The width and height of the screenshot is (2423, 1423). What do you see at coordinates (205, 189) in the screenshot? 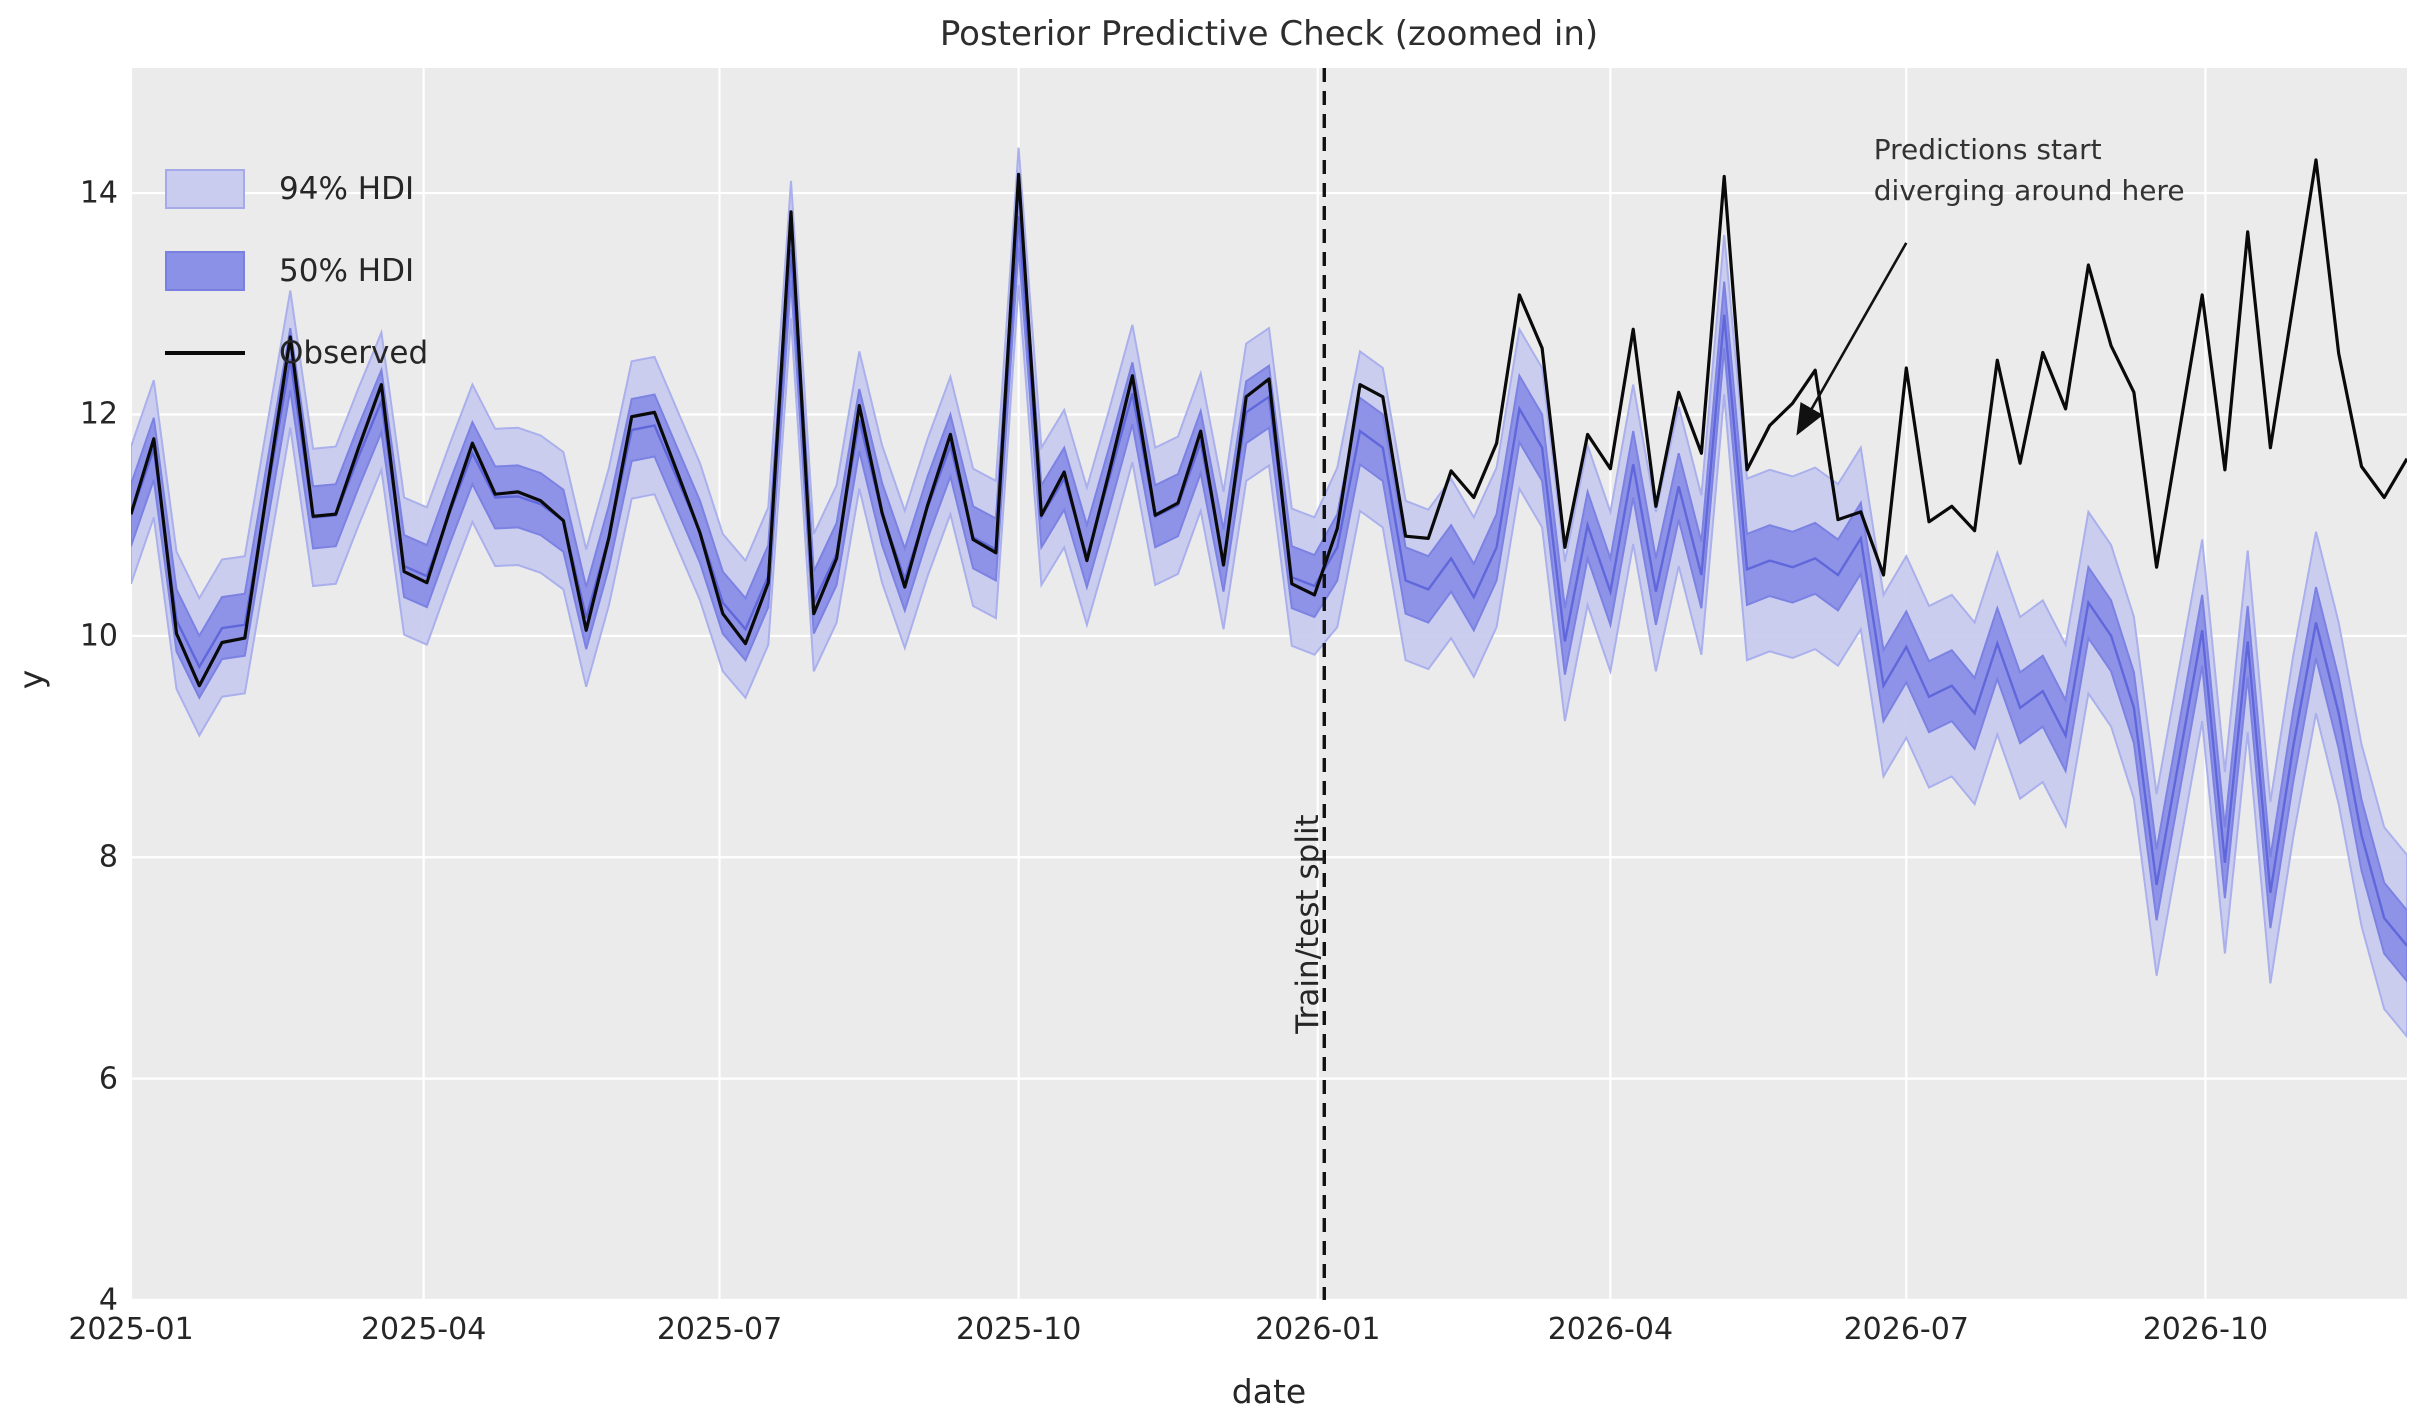
I see `hdi-94-swatch-icon` at bounding box center [205, 189].